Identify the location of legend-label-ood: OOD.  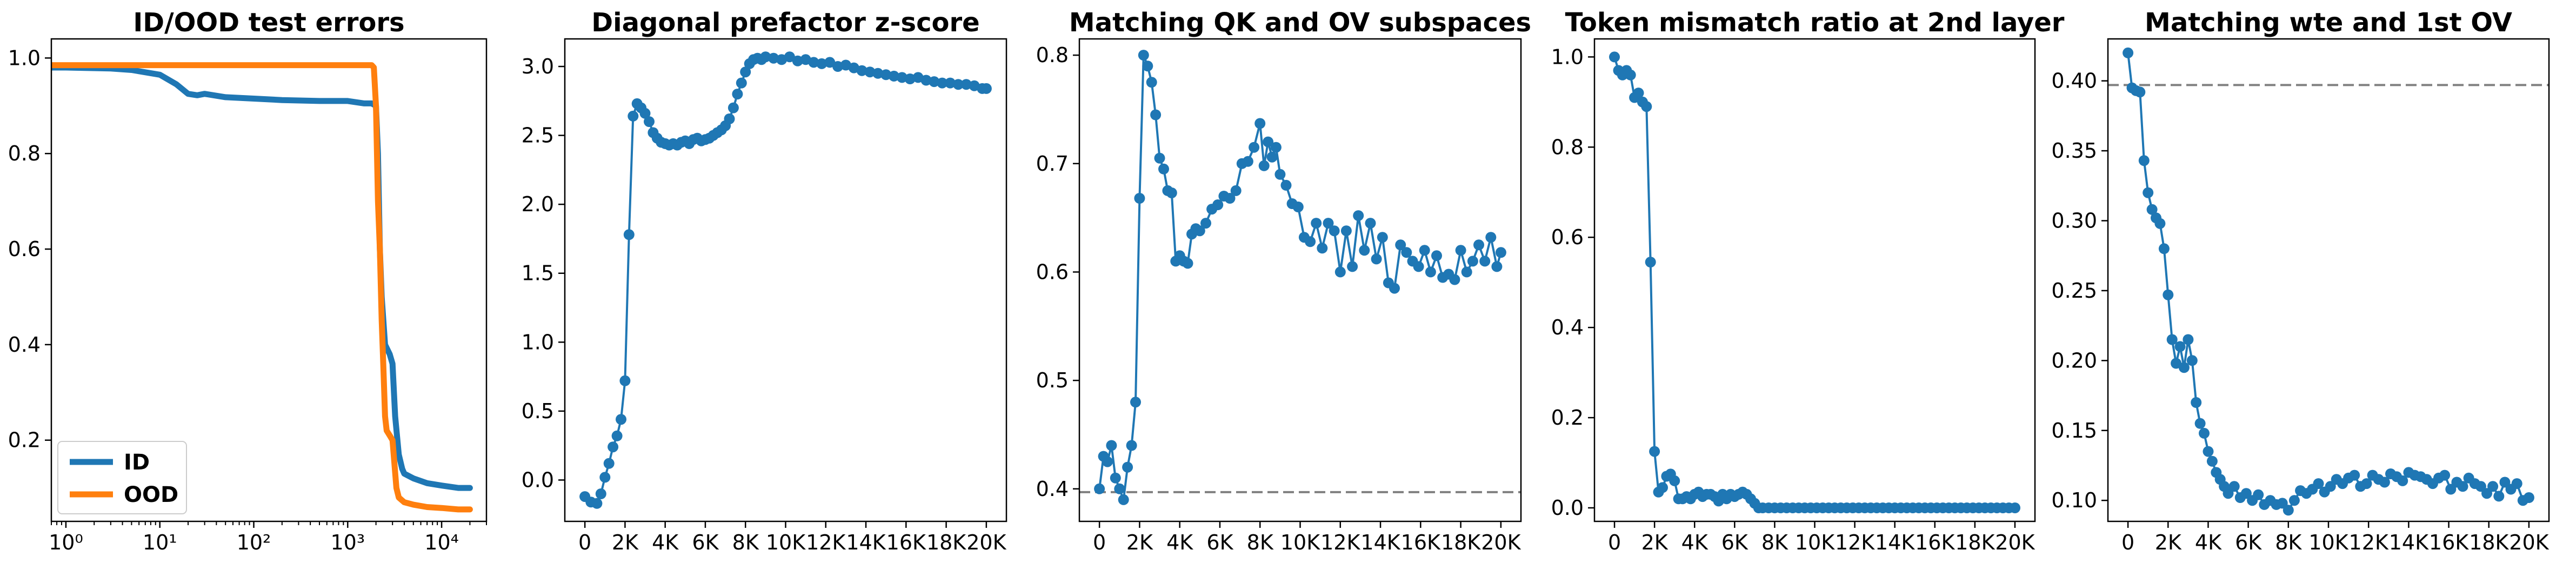
(151, 494).